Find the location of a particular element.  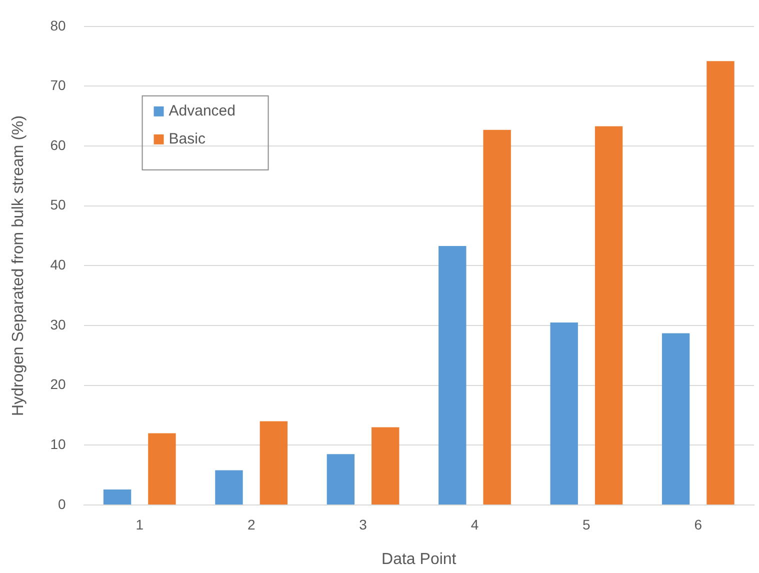

legend-label: Advanced is located at coordinates (202, 111).